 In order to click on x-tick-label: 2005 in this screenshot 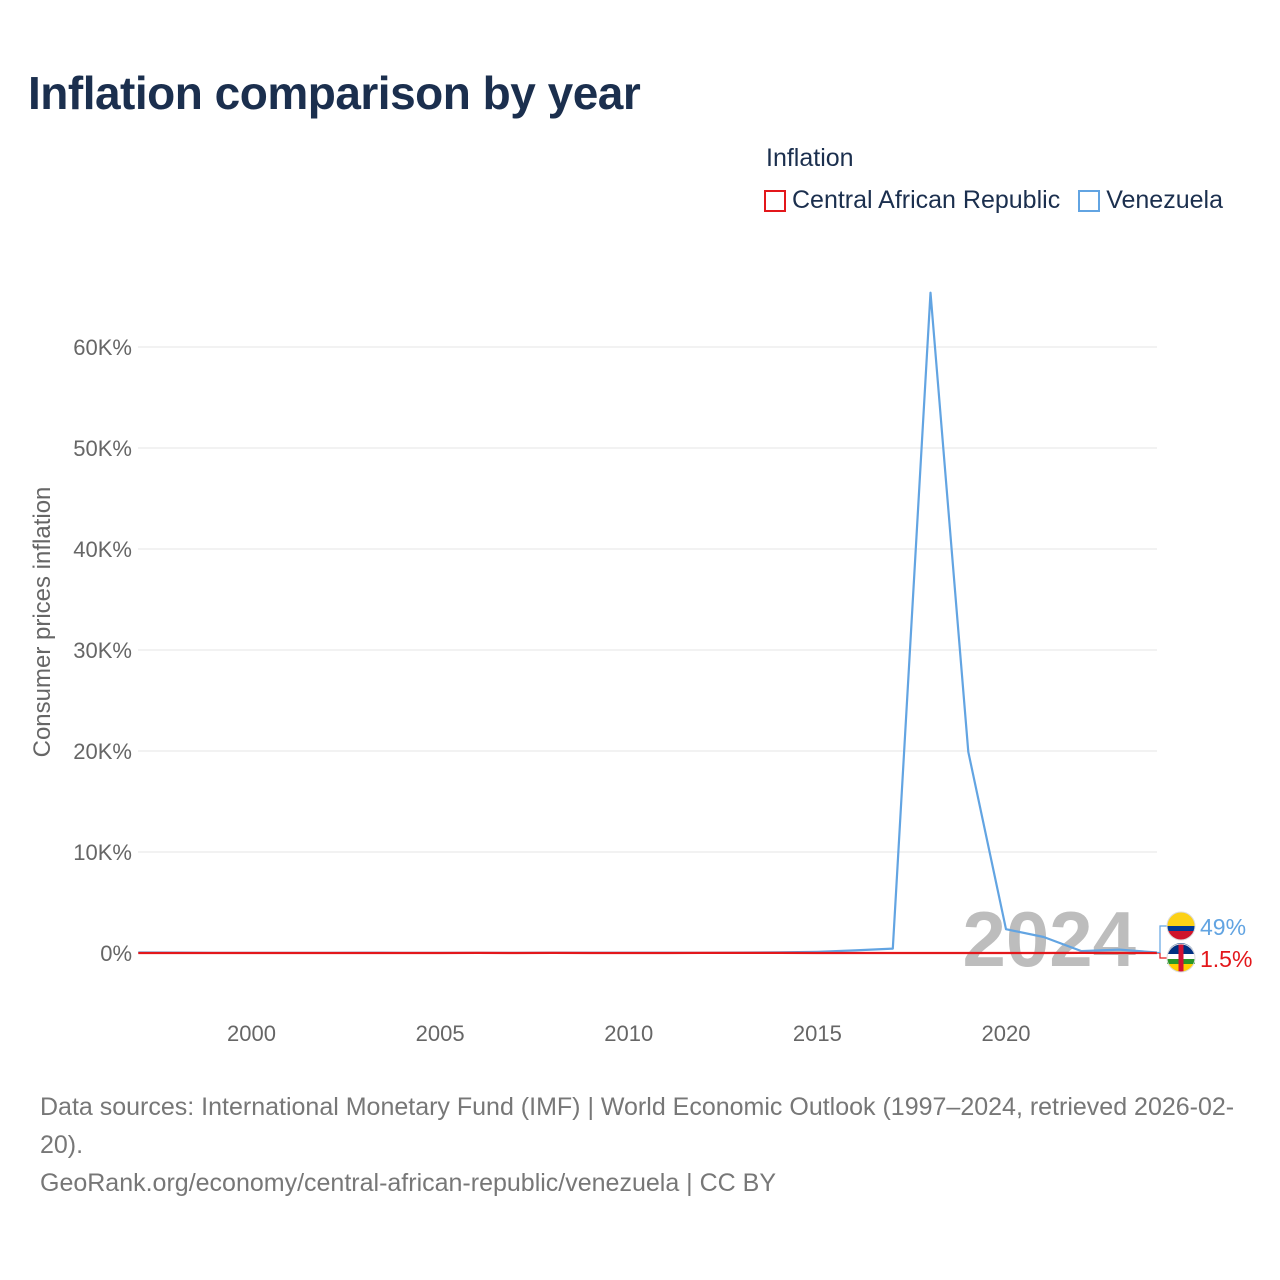, I will do `click(440, 1033)`.